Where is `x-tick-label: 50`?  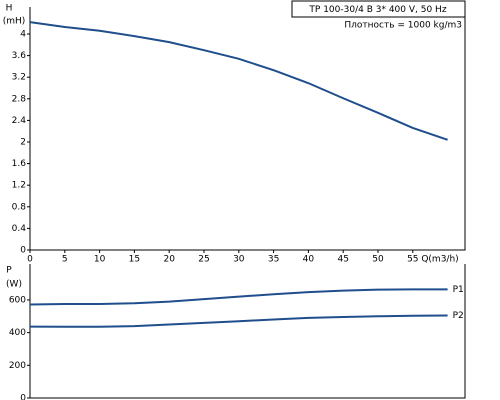 x-tick-label: 50 is located at coordinates (378, 260).